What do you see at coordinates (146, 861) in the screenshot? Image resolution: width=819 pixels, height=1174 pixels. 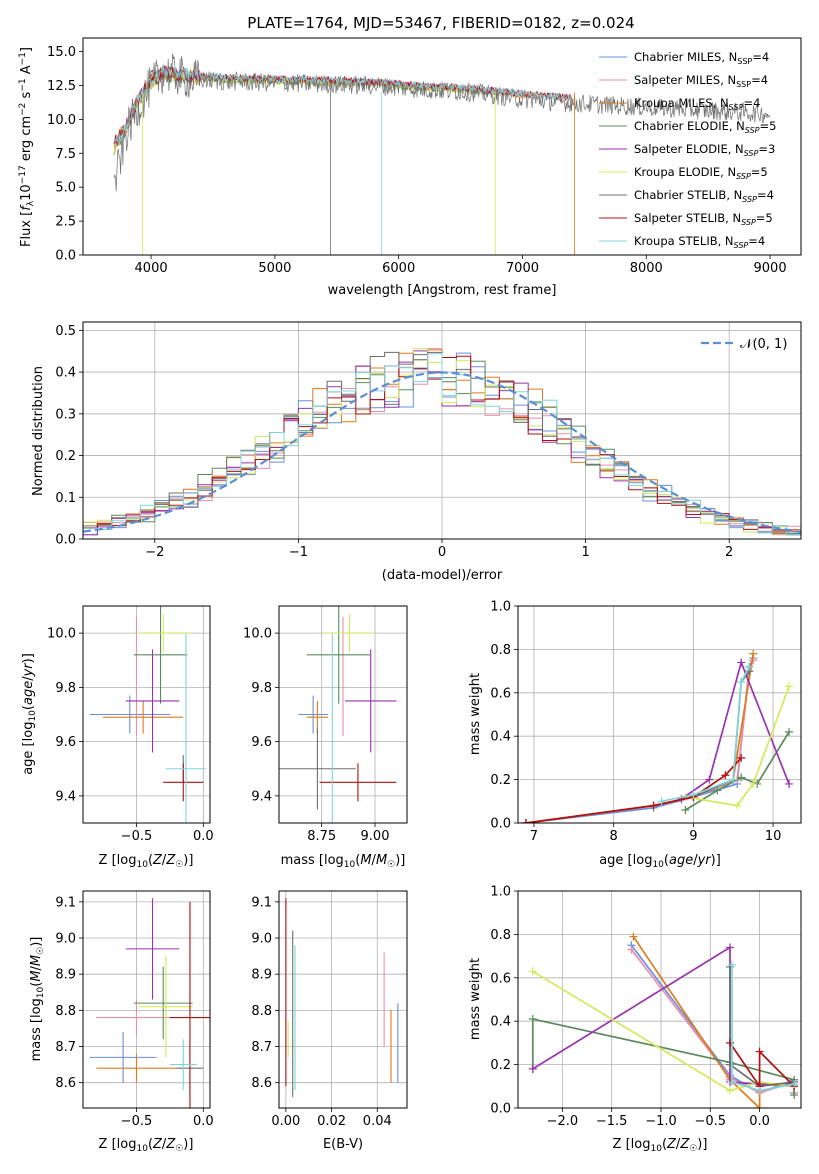 I see `age-vs-z-xlabel: Z [log10(Z/Z☉)]` at bounding box center [146, 861].